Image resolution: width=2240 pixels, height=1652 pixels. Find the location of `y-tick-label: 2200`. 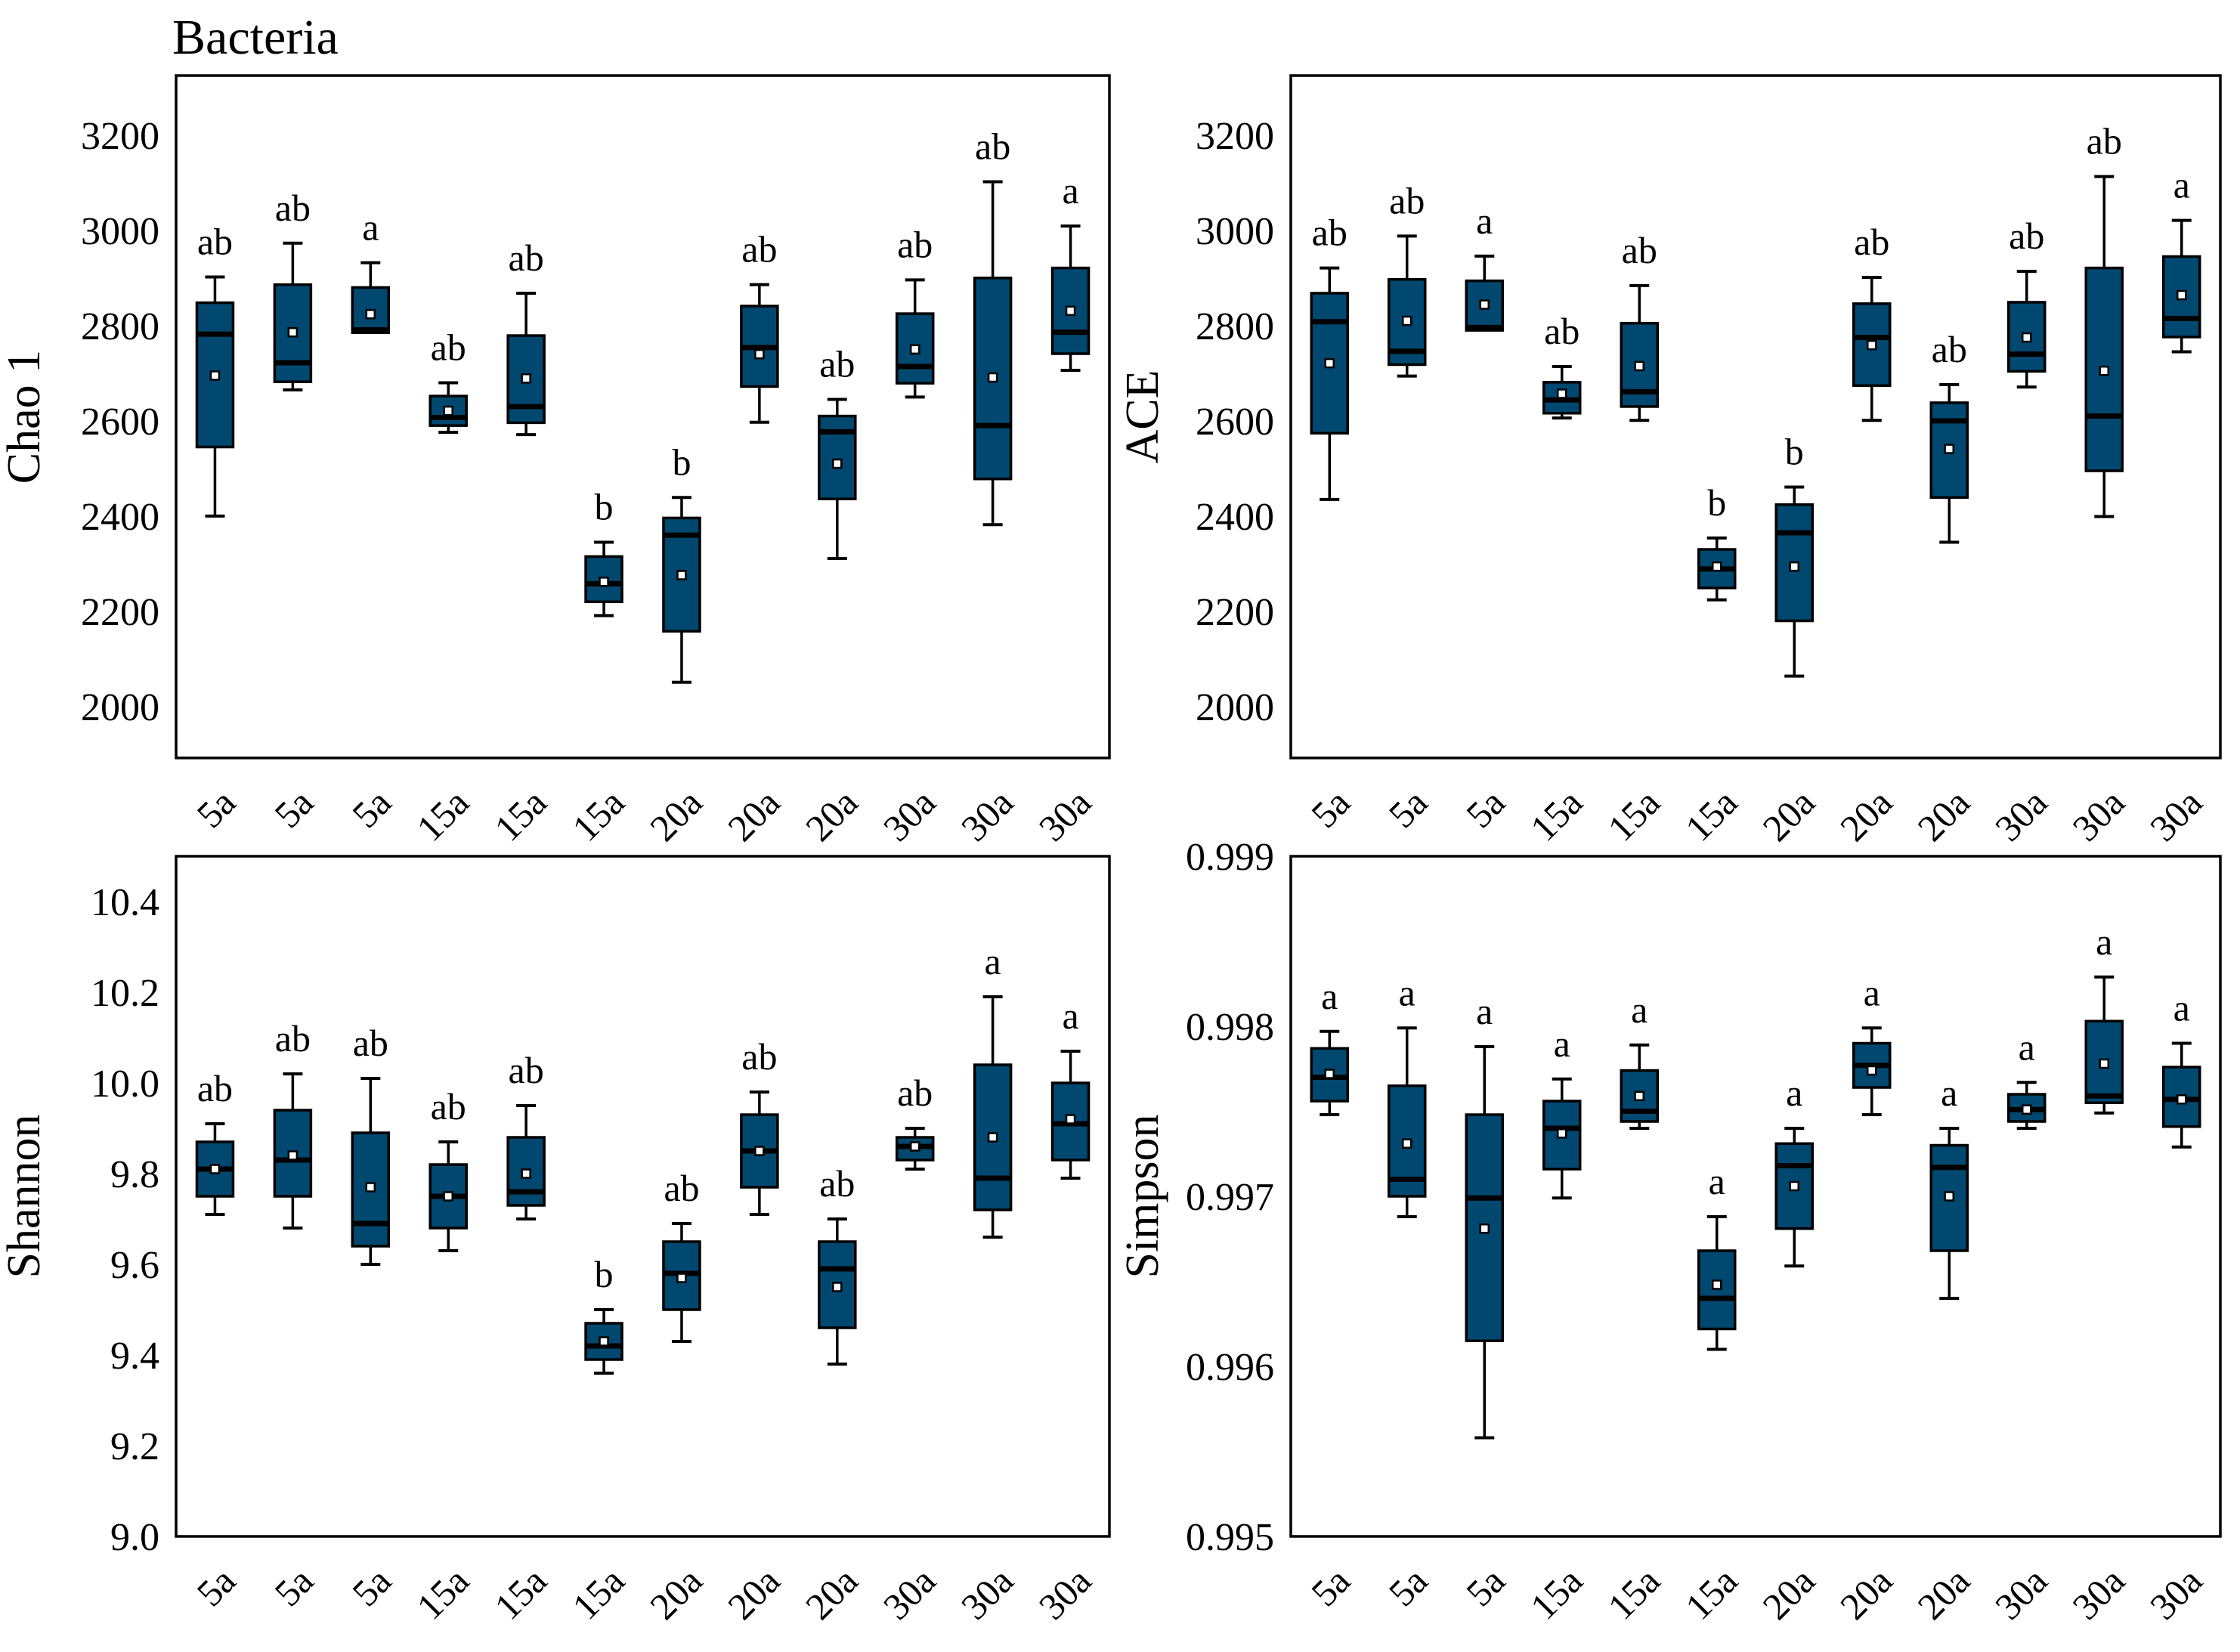

y-tick-label: 2200 is located at coordinates (1235, 612).